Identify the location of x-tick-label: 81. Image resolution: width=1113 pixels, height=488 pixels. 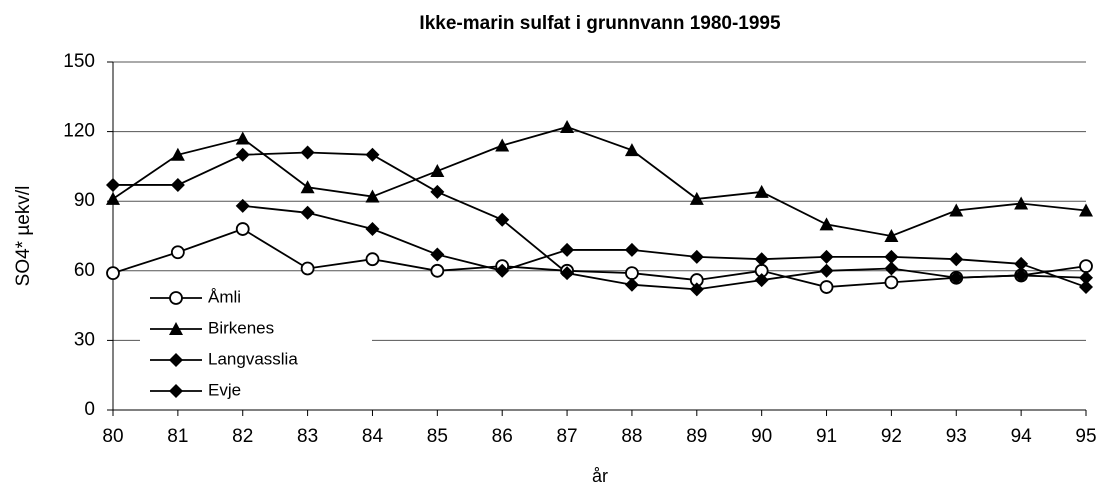
(177, 436).